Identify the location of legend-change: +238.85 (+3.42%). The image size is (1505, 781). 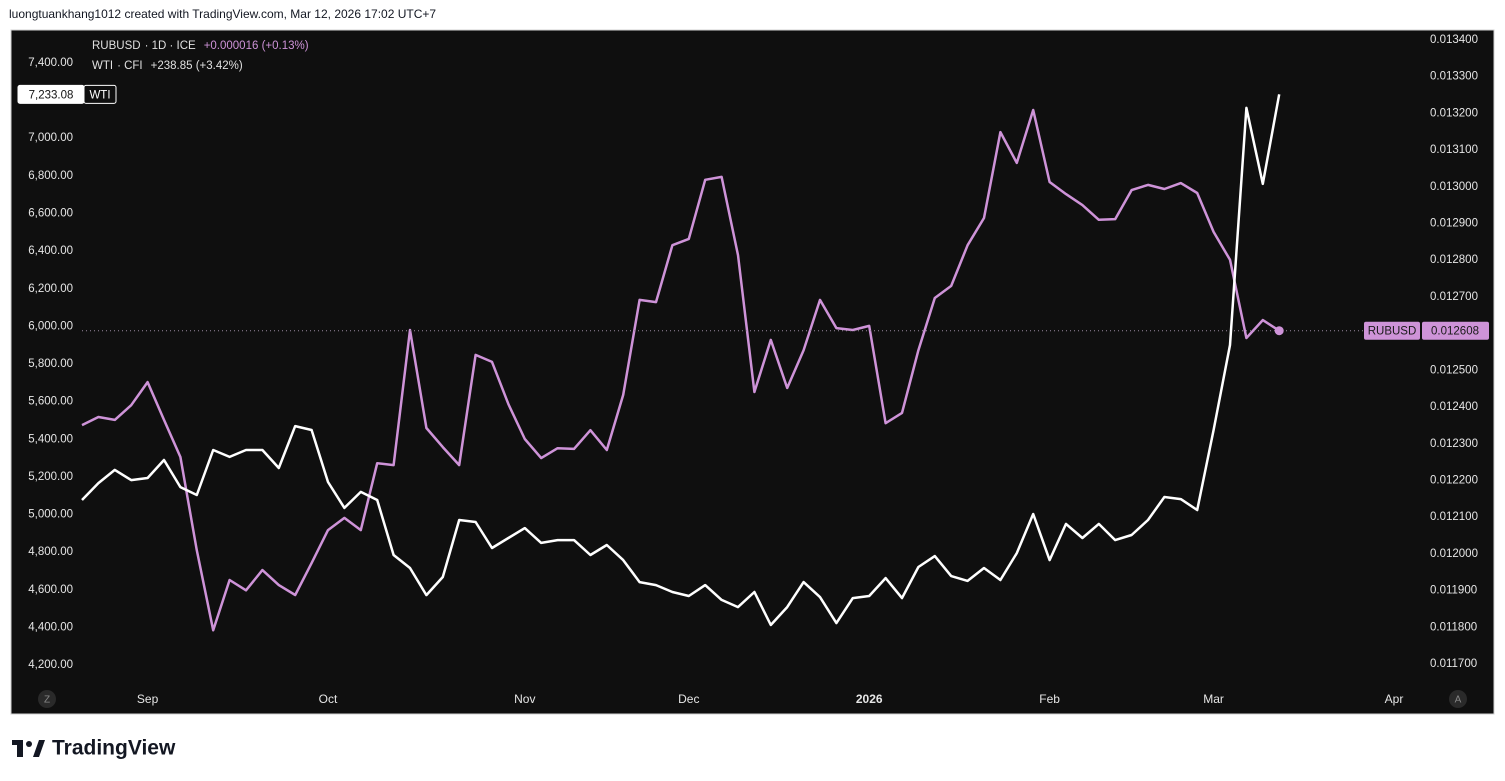
(197, 66).